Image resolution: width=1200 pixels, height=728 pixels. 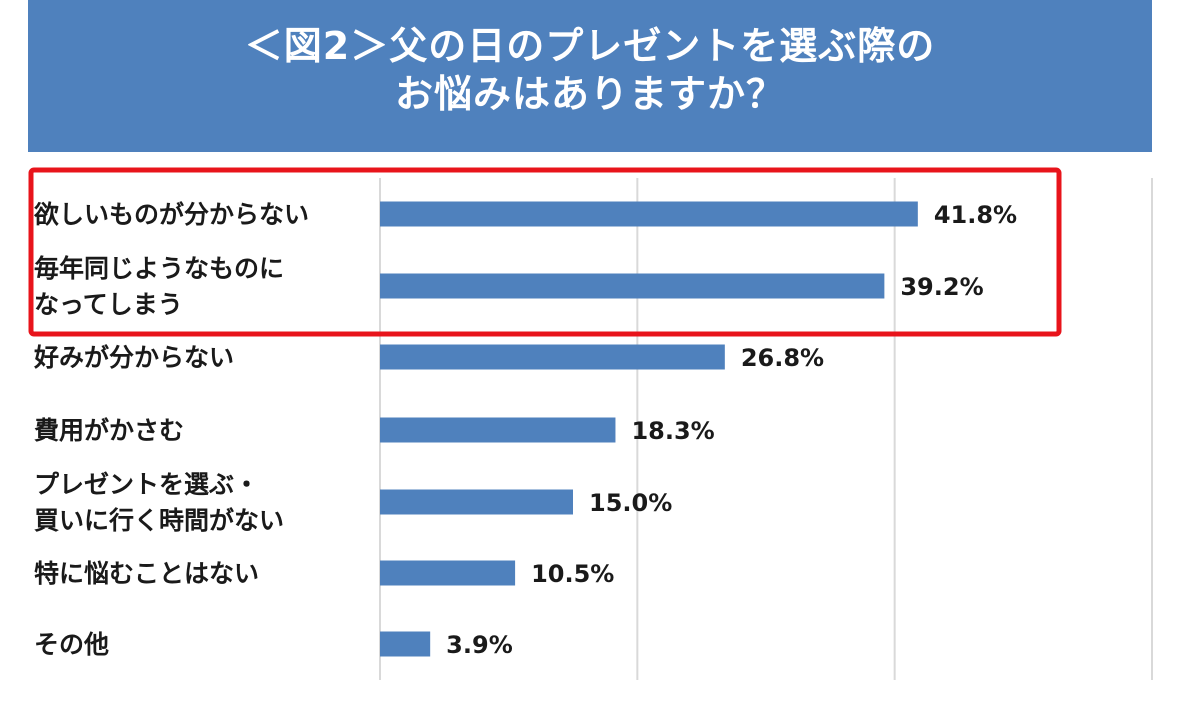 I want to click on value-label-1: 39.2%, so click(x=941, y=287).